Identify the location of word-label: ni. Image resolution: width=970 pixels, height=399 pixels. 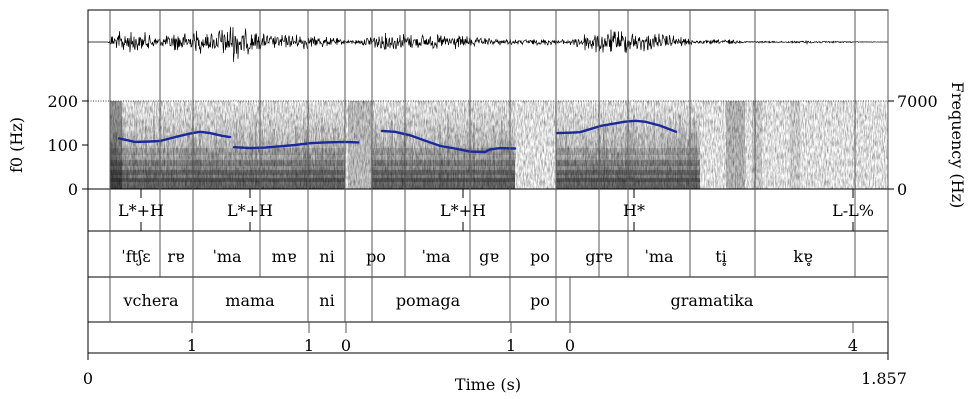
(326, 300).